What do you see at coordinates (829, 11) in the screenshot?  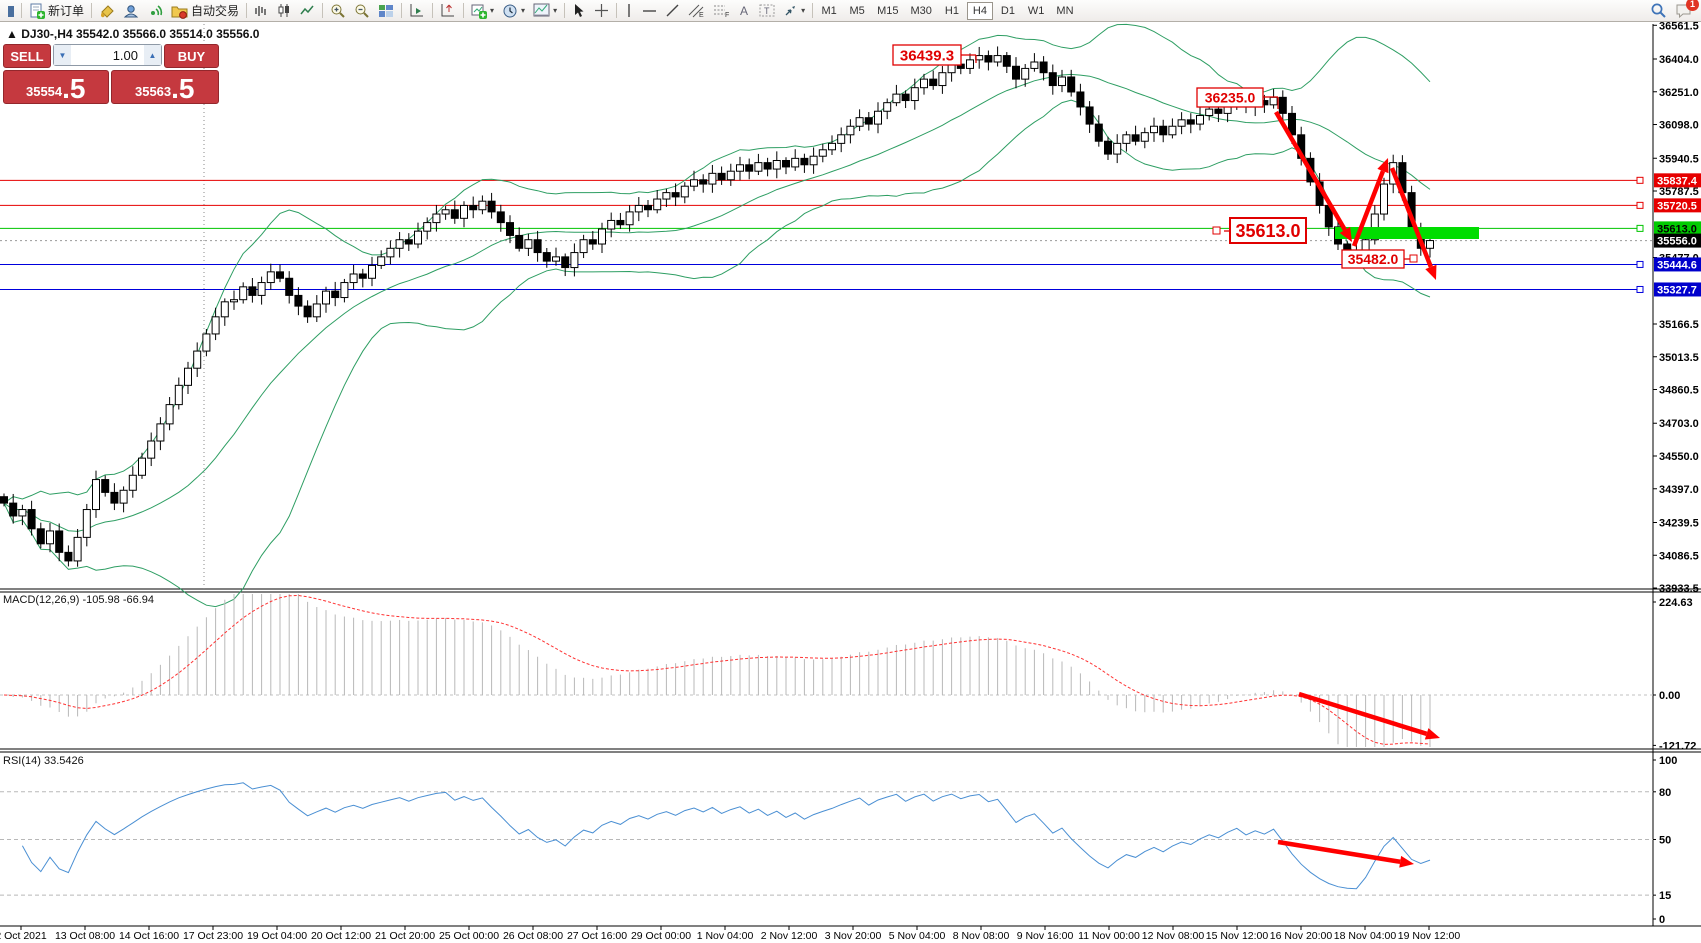 I see `timeframe-m1: M1` at bounding box center [829, 11].